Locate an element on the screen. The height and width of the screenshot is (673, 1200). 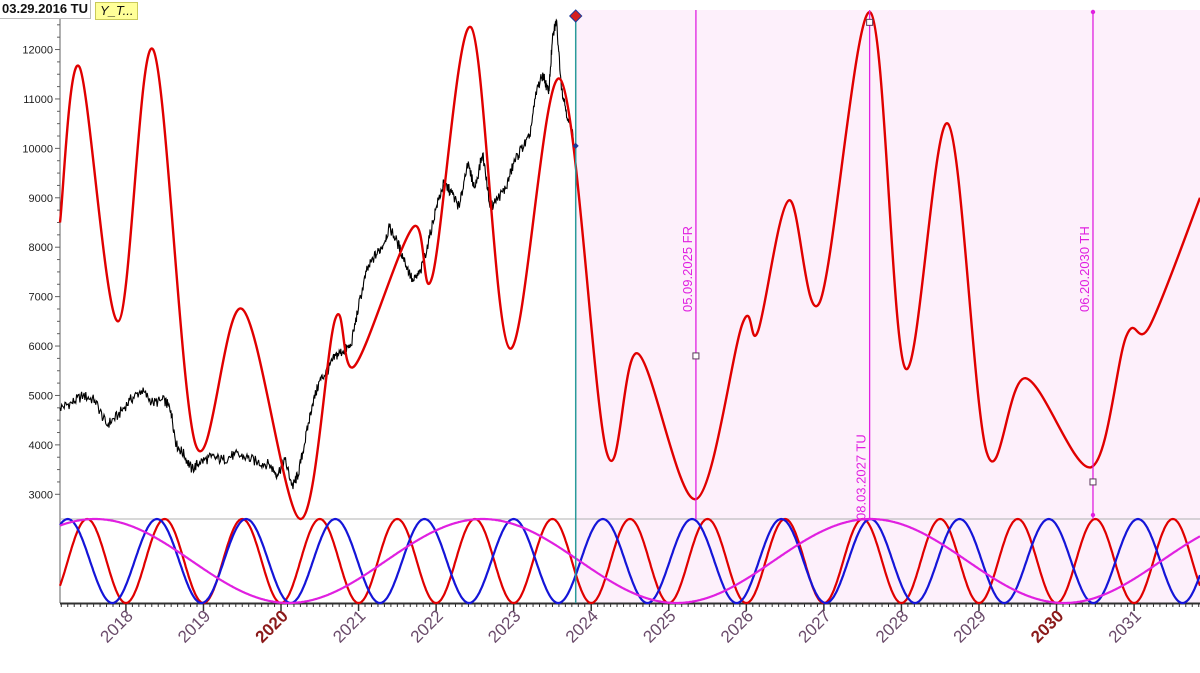
cycle-line-blue is located at coordinates (629, 561).